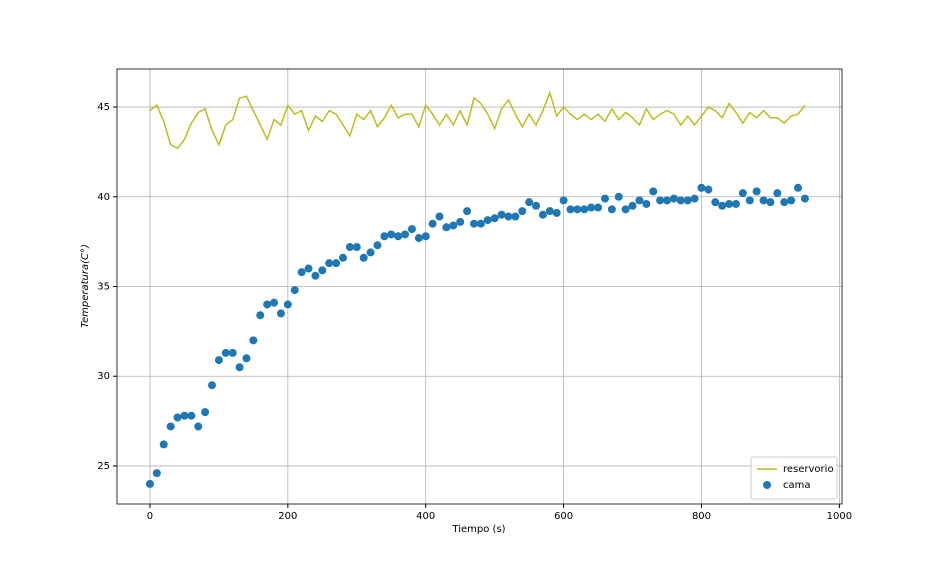 Image resolution: width=936 pixels, height=576 pixels. Describe the element at coordinates (563, 516) in the screenshot. I see `x-tick-label: 600` at that location.